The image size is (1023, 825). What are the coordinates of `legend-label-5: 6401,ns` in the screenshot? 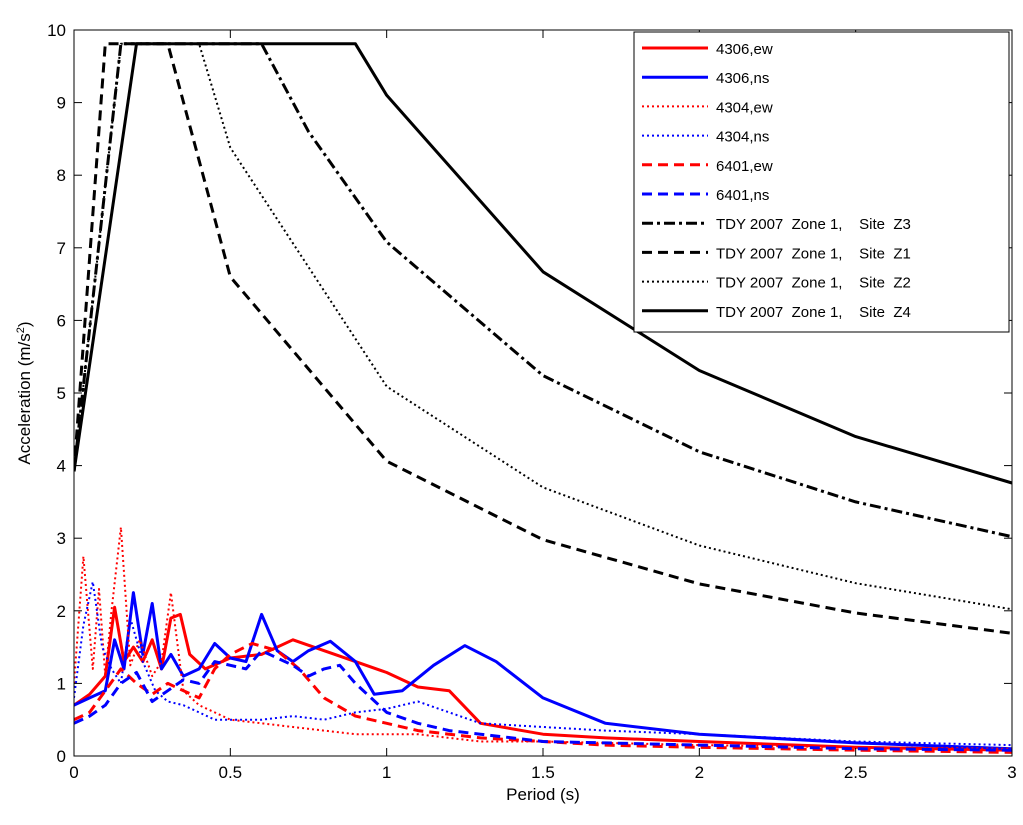 It's located at (742, 195).